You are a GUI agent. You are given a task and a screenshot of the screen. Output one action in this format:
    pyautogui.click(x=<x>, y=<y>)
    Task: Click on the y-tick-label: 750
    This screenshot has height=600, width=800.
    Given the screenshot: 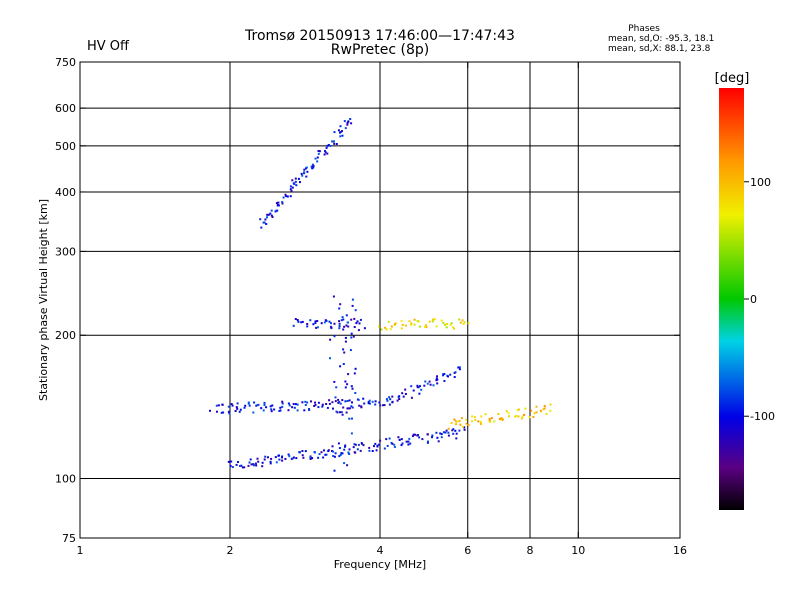 What is the action you would take?
    pyautogui.click(x=65, y=62)
    